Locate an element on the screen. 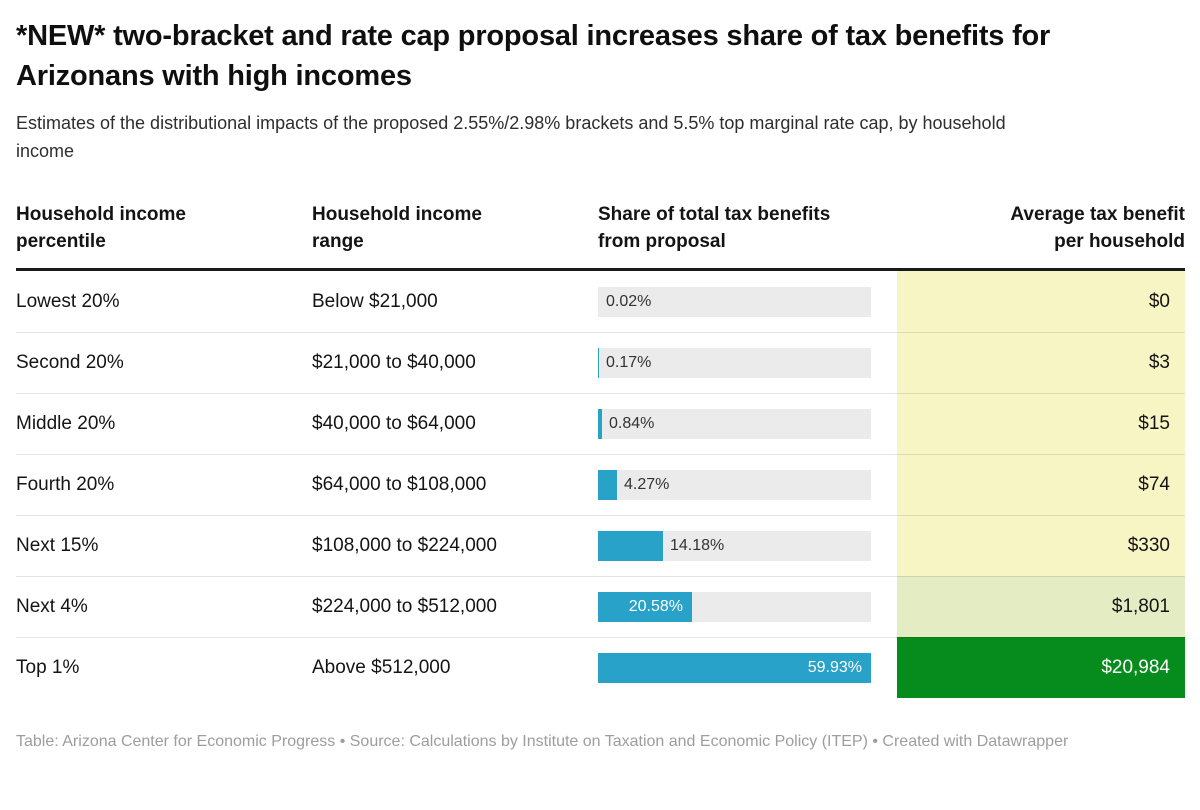 The width and height of the screenshot is (1200, 810). income-range-cell: Above $512,000 is located at coordinates (455, 667).